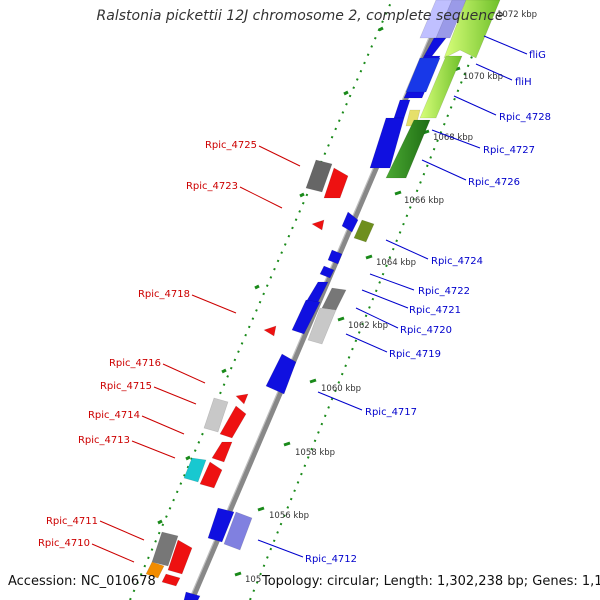 Image resolution: width=600 pixels, height=600 pixels. Describe the element at coordinates (164, 294) in the screenshot. I see `gene-label-rpic-4718: Rpic_4718` at that location.